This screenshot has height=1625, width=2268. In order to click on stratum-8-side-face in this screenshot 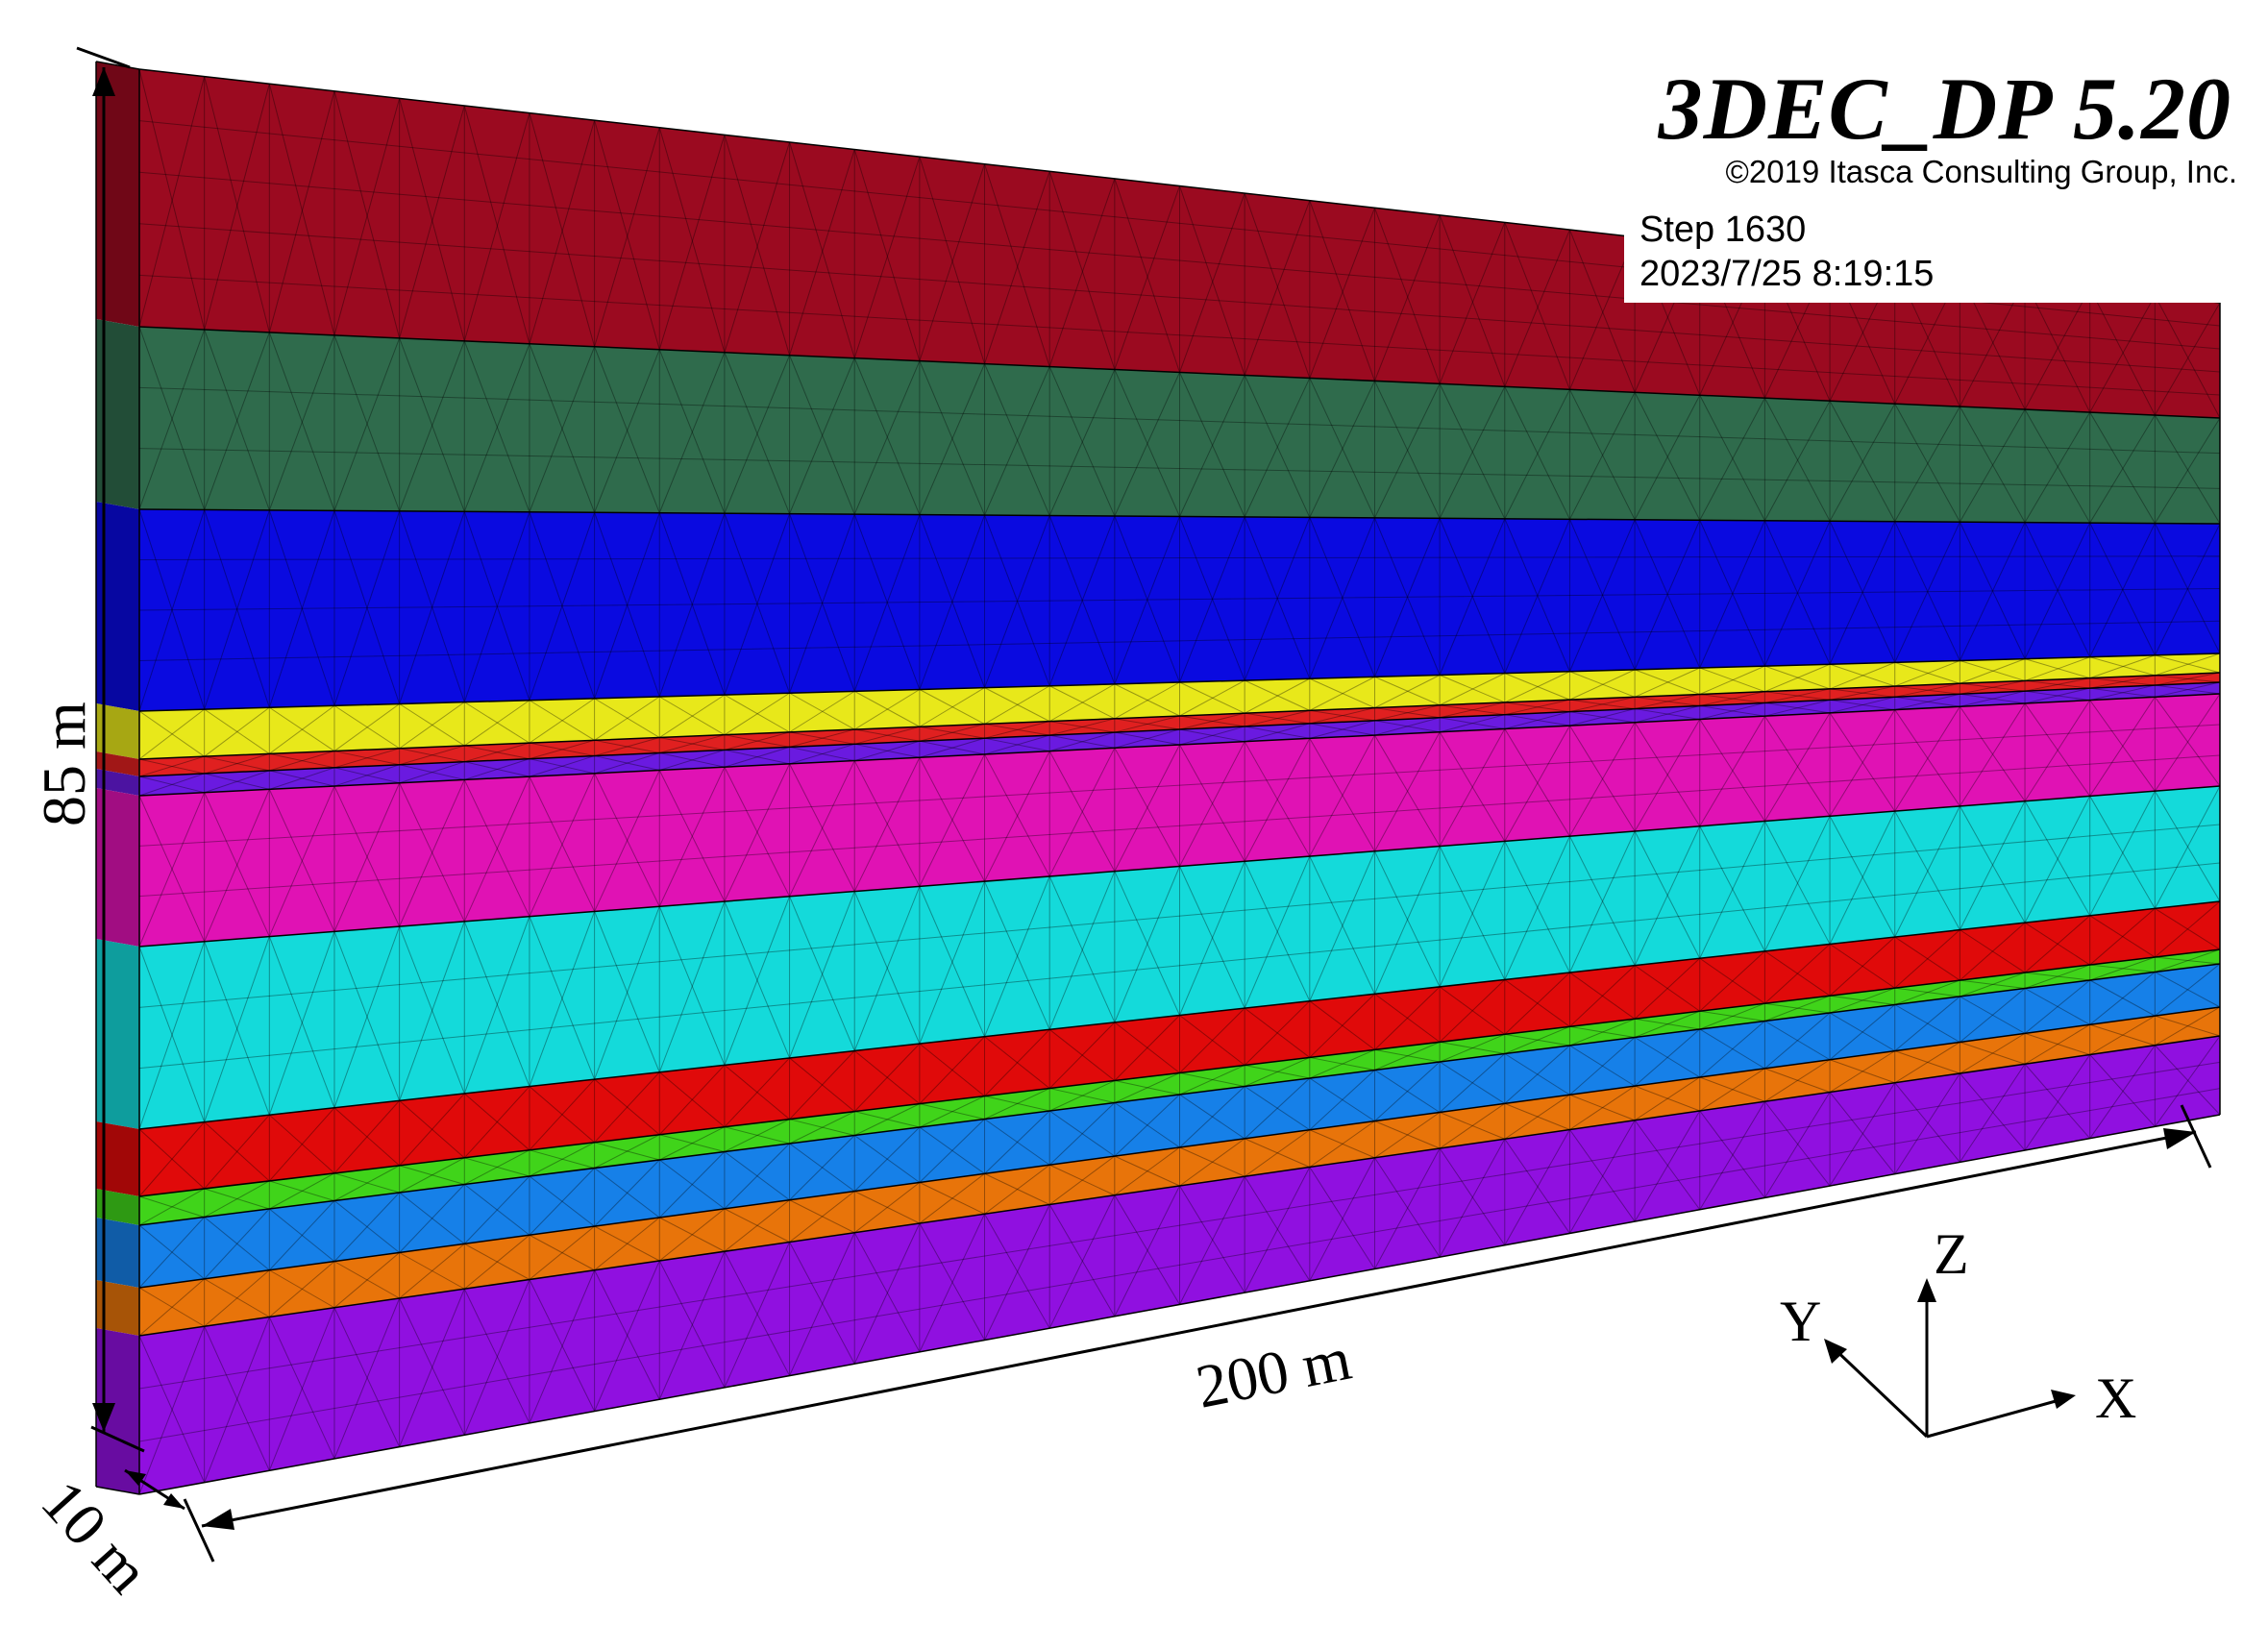, I will do `click(117, 1034)`.